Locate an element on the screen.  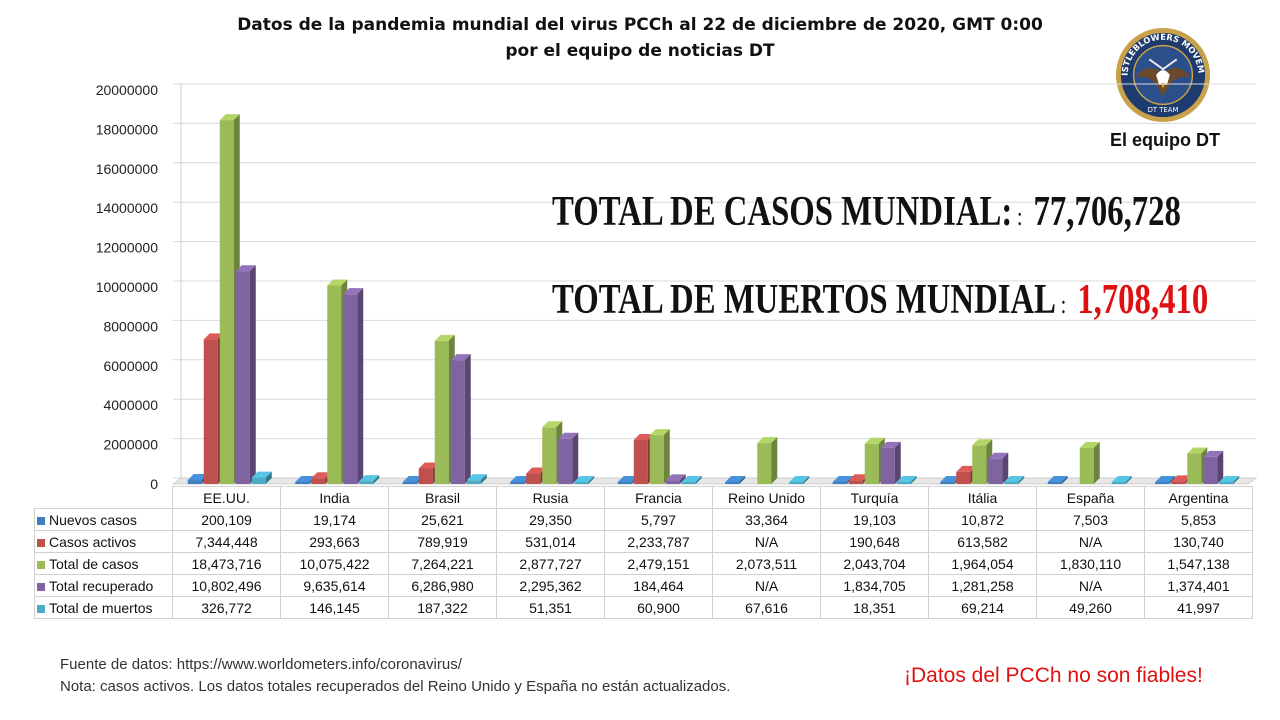
y-tick-label: 12000000 is located at coordinates (127, 248).